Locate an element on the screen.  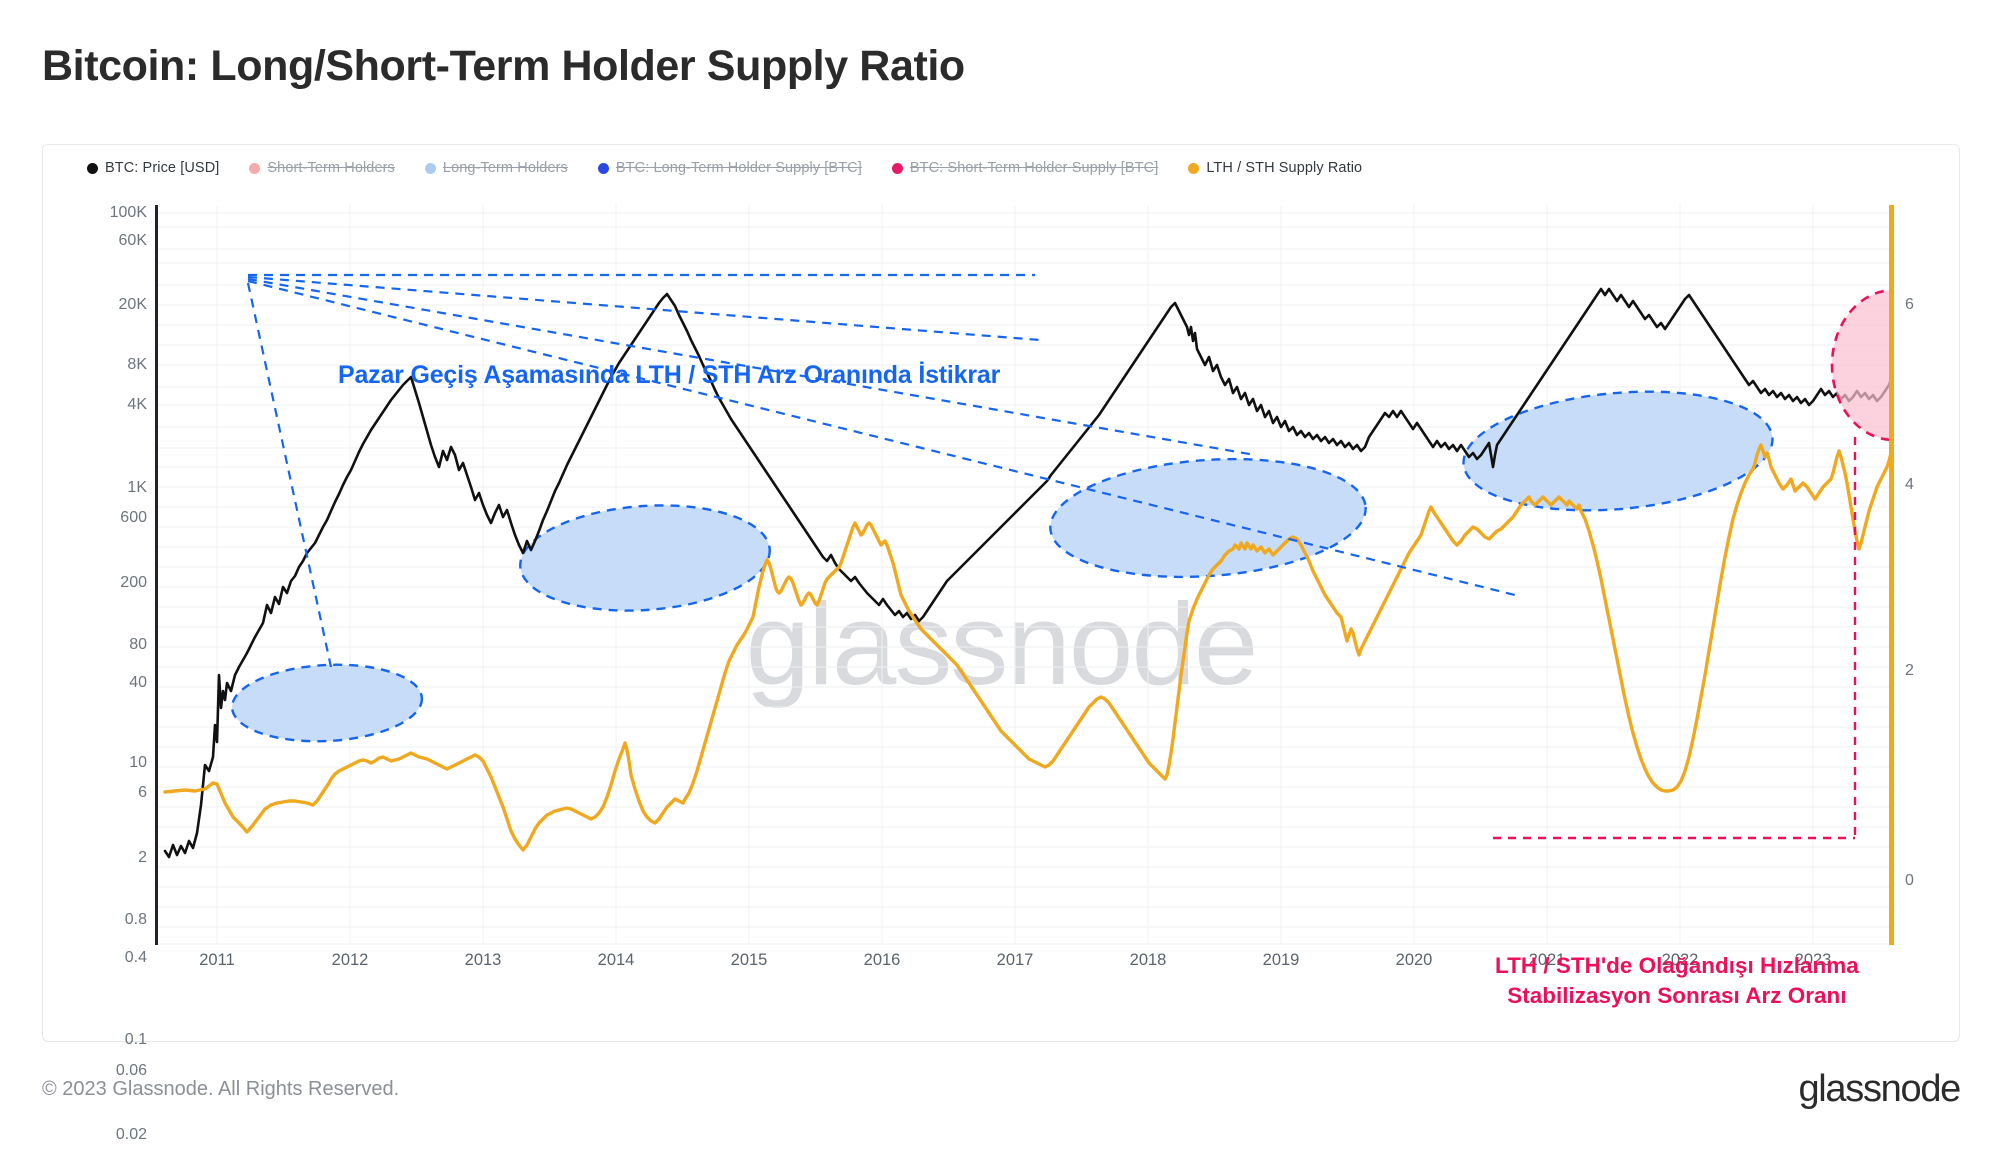
footer-copyright: © 2023 Glassnode. All Rights Reserved. is located at coordinates (221, 1089).